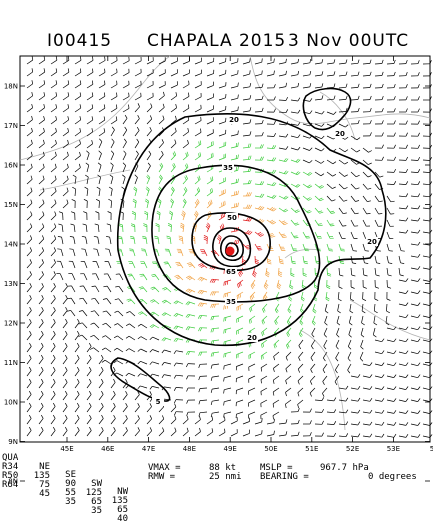 The height and width of the screenshot is (532, 433). I want to click on lat-label: 14N, so click(11, 245).